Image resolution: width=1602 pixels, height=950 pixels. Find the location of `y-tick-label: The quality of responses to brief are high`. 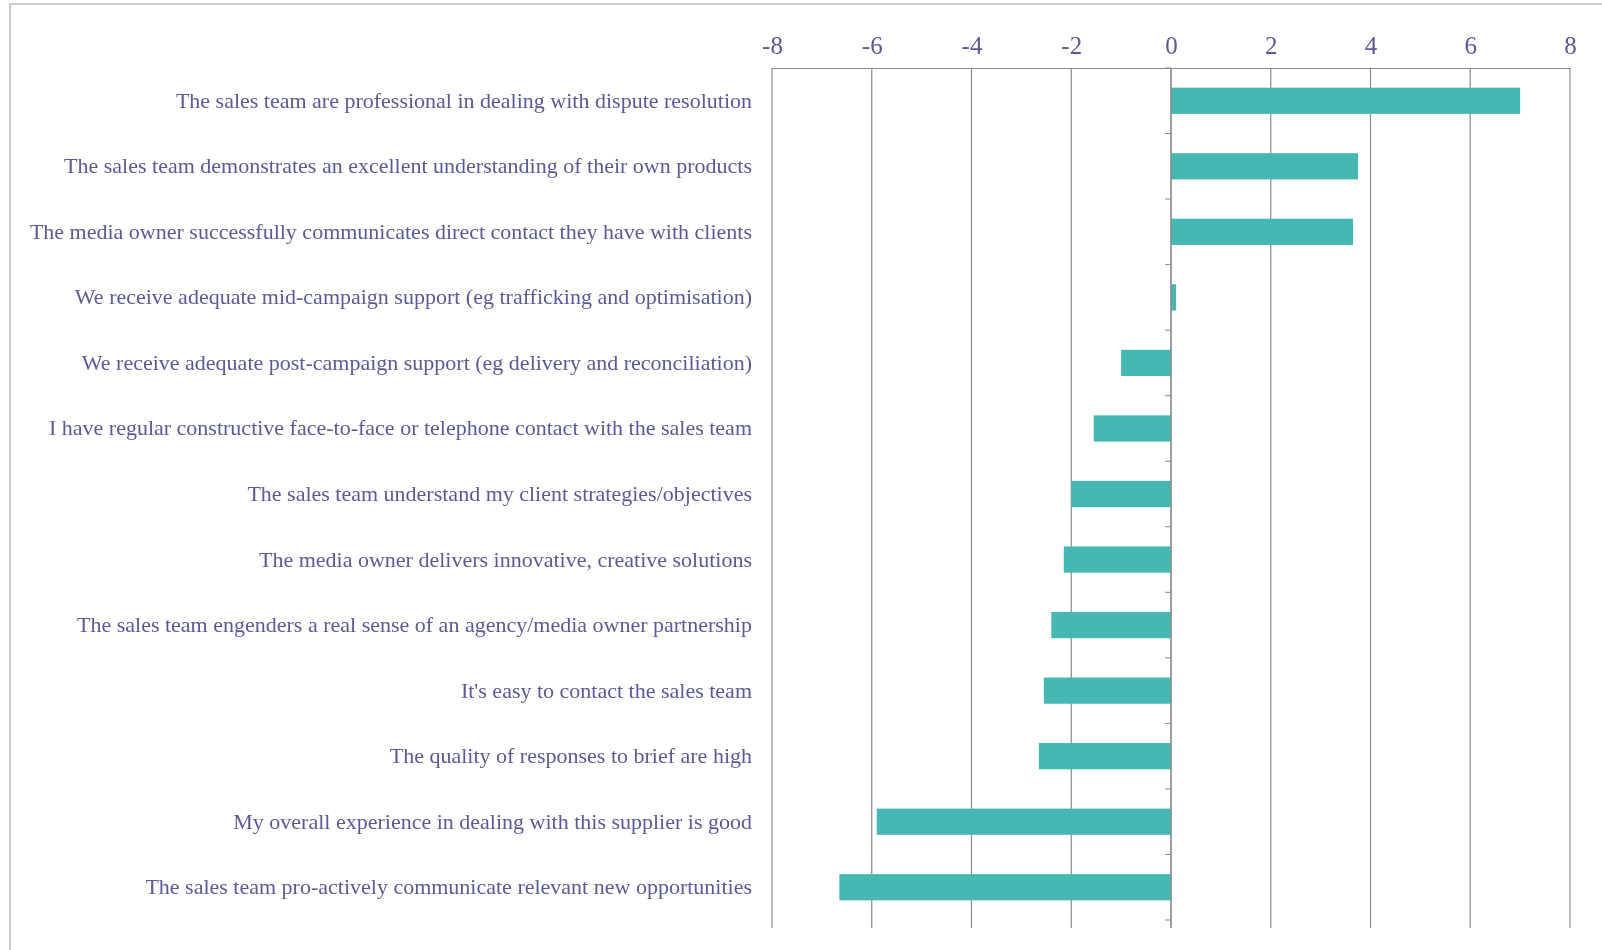

y-tick-label: The quality of responses to brief are high is located at coordinates (570, 756).